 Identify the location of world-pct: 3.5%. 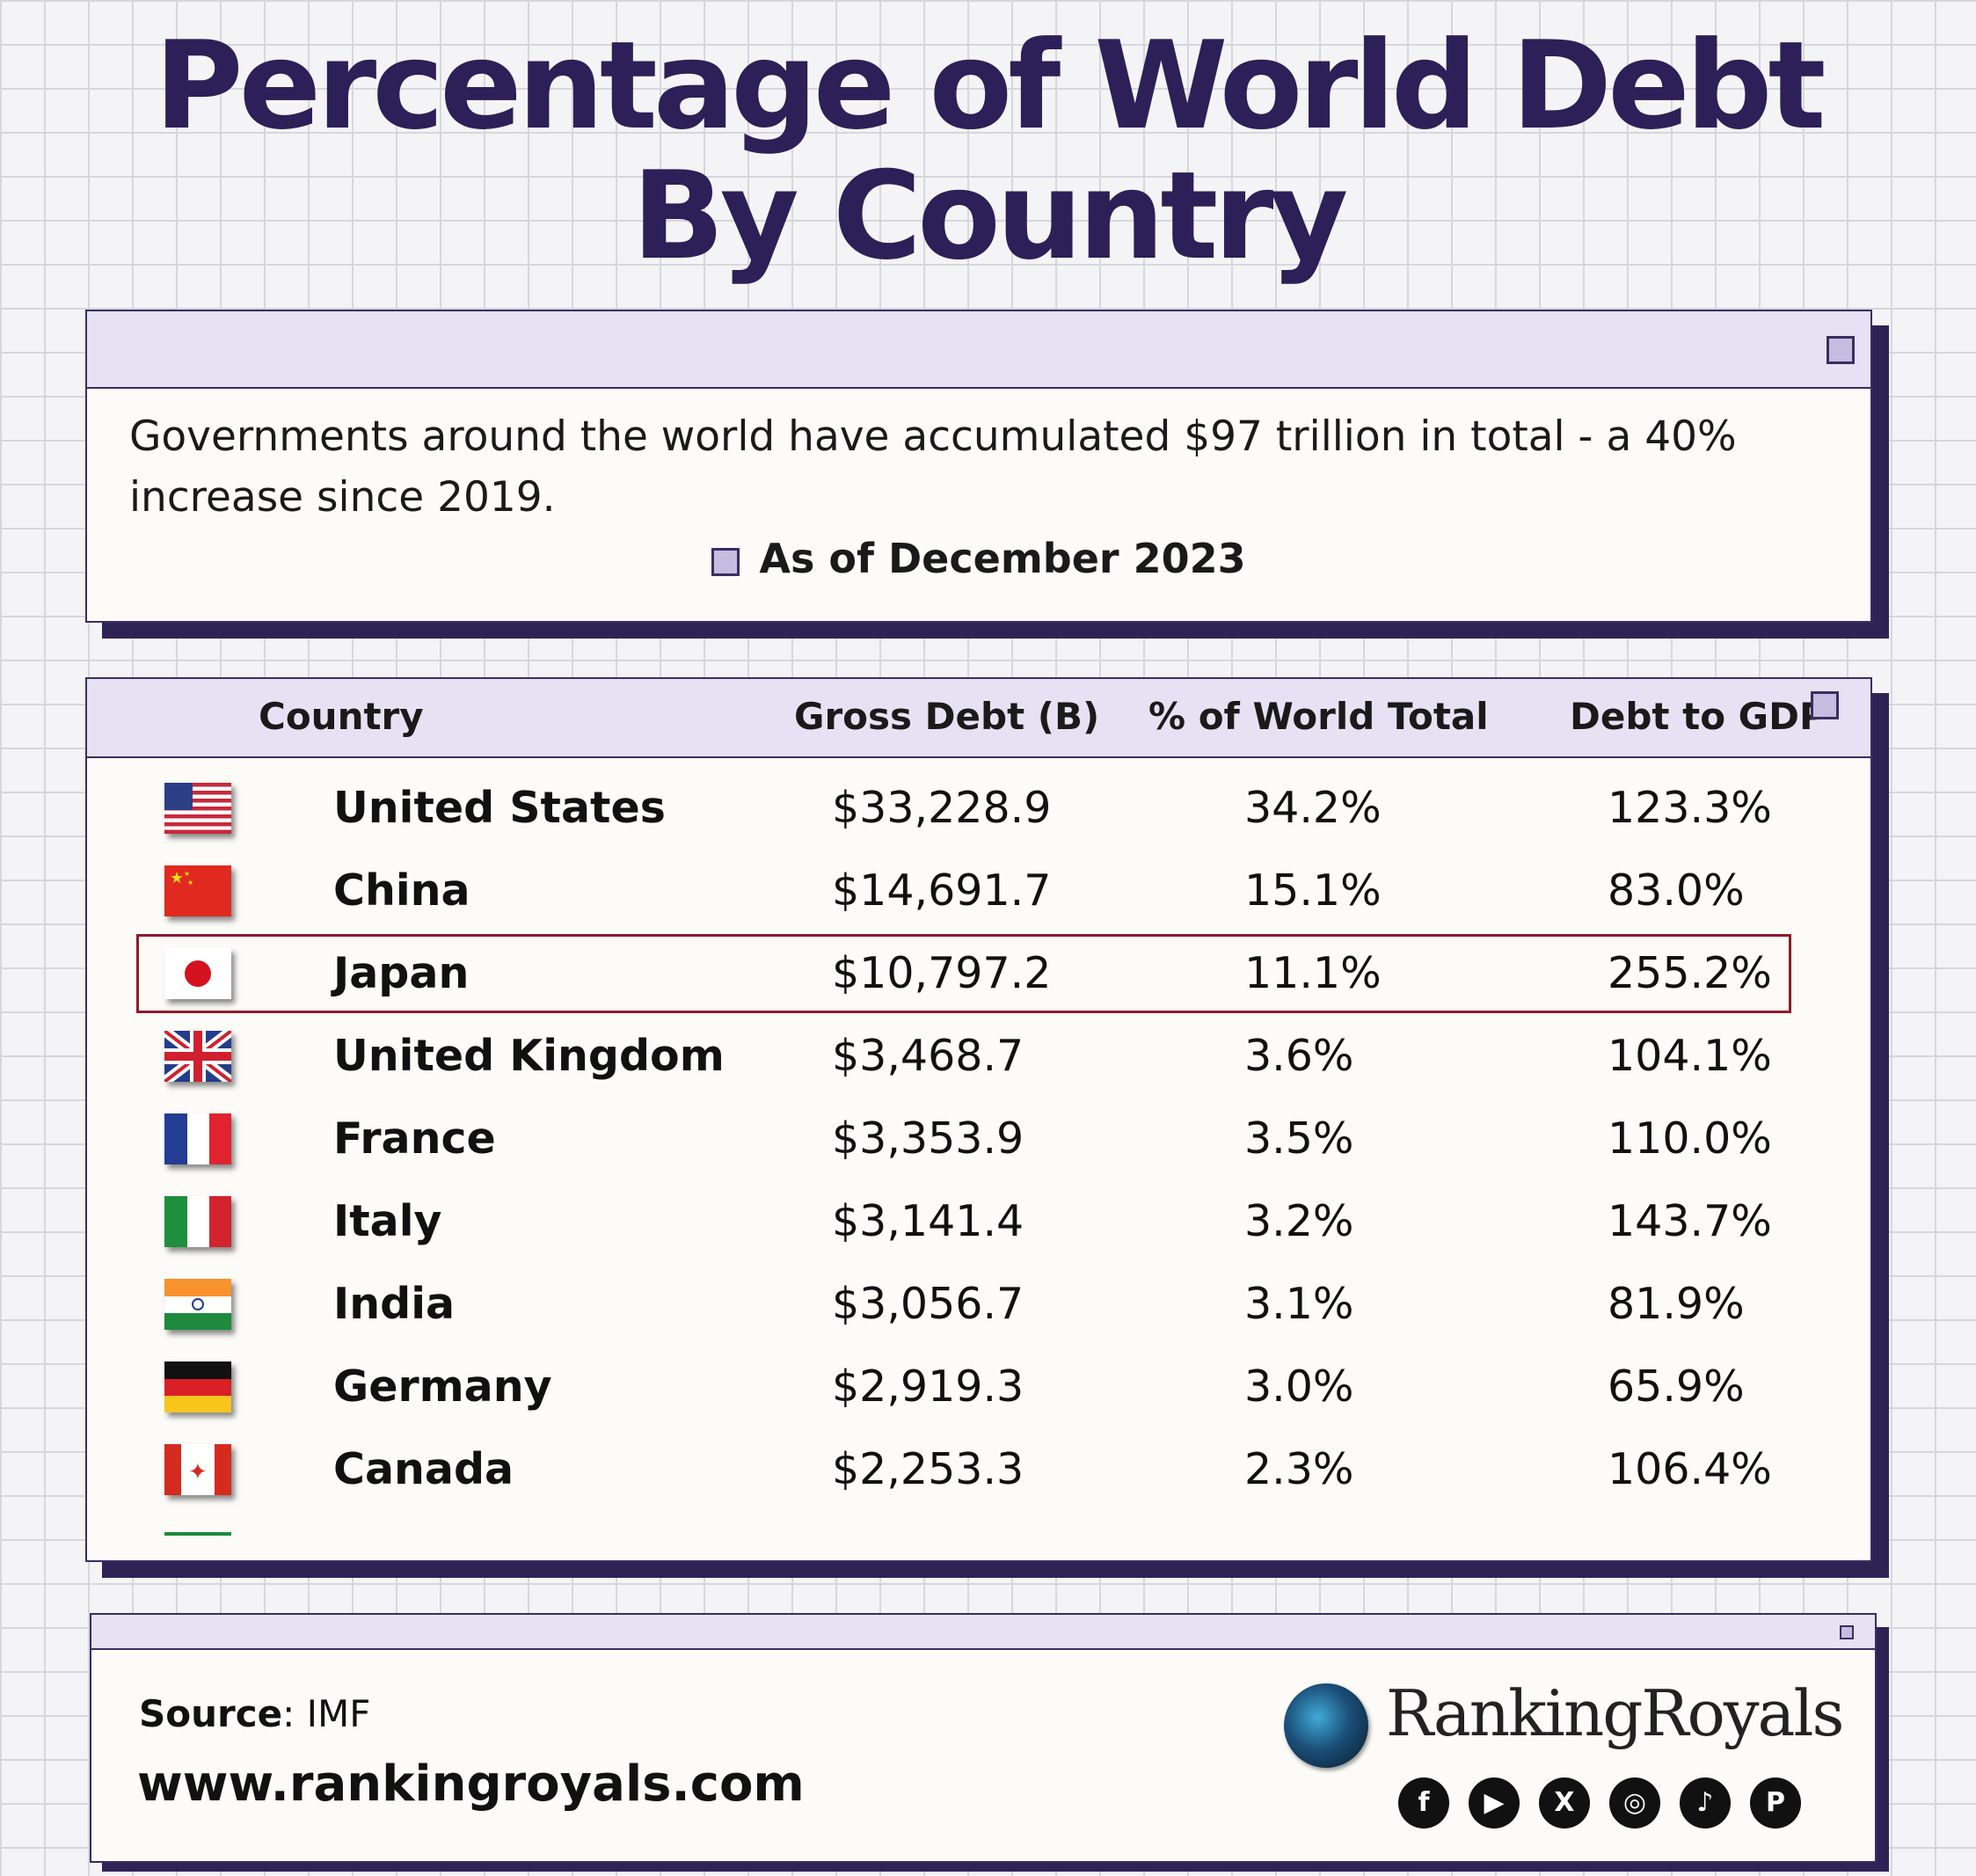
(1299, 1138).